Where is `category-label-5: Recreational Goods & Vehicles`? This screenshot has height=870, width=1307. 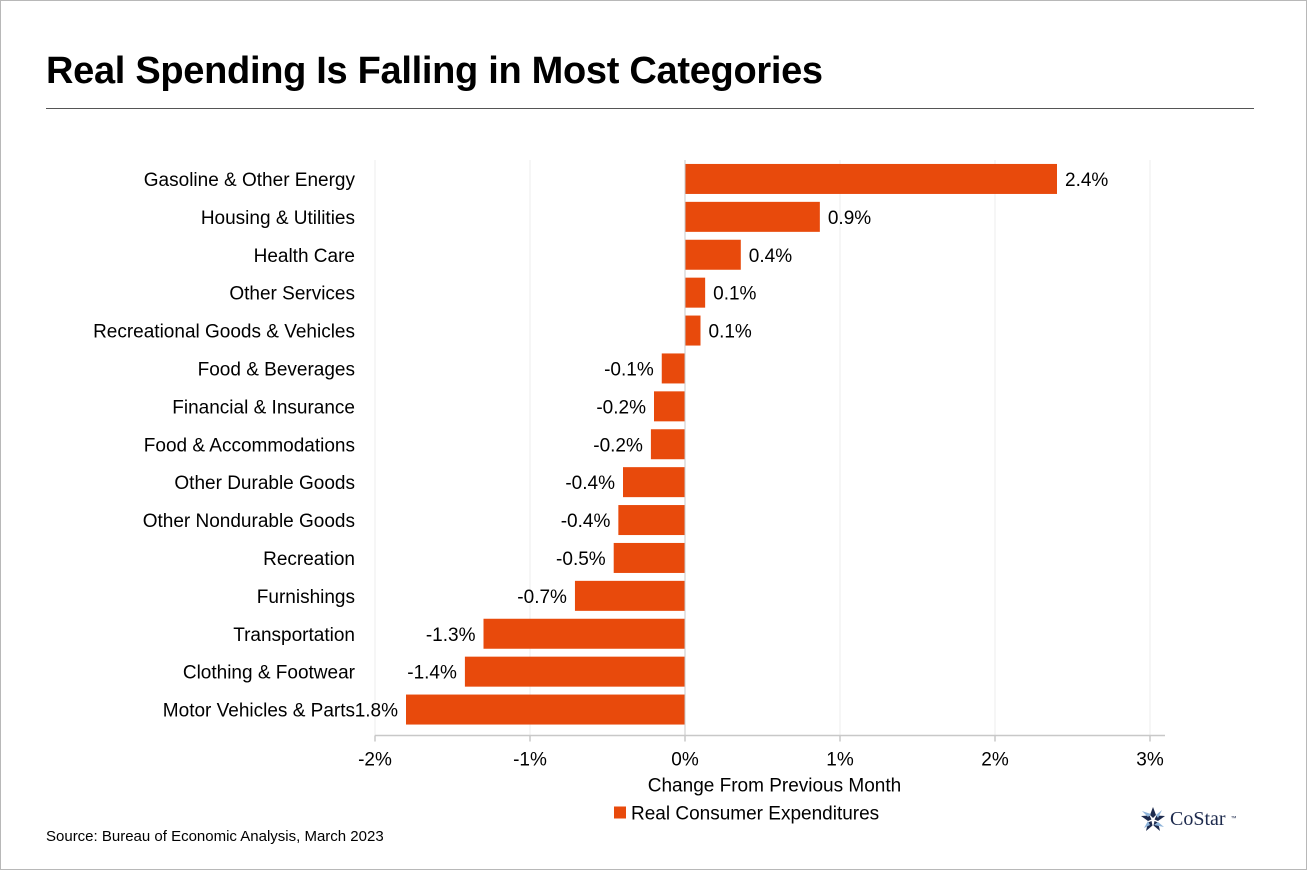
category-label-5: Recreational Goods & Vehicles is located at coordinates (224, 332).